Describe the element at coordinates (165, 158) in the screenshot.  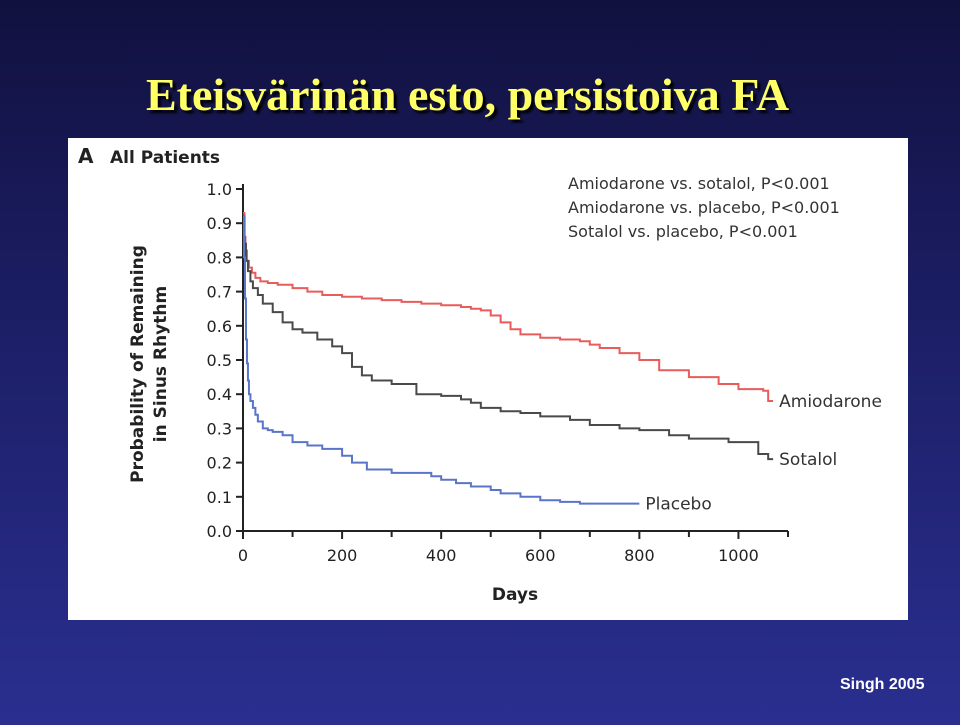
I see `chart-title: All Patients` at that location.